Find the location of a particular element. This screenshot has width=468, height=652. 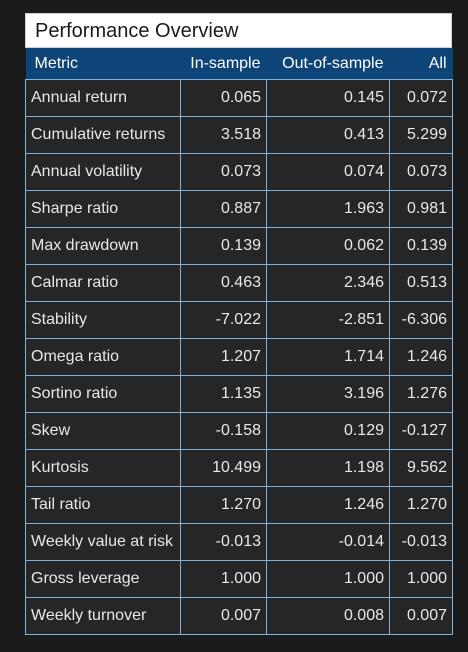

column-header-all: All is located at coordinates (437, 63).